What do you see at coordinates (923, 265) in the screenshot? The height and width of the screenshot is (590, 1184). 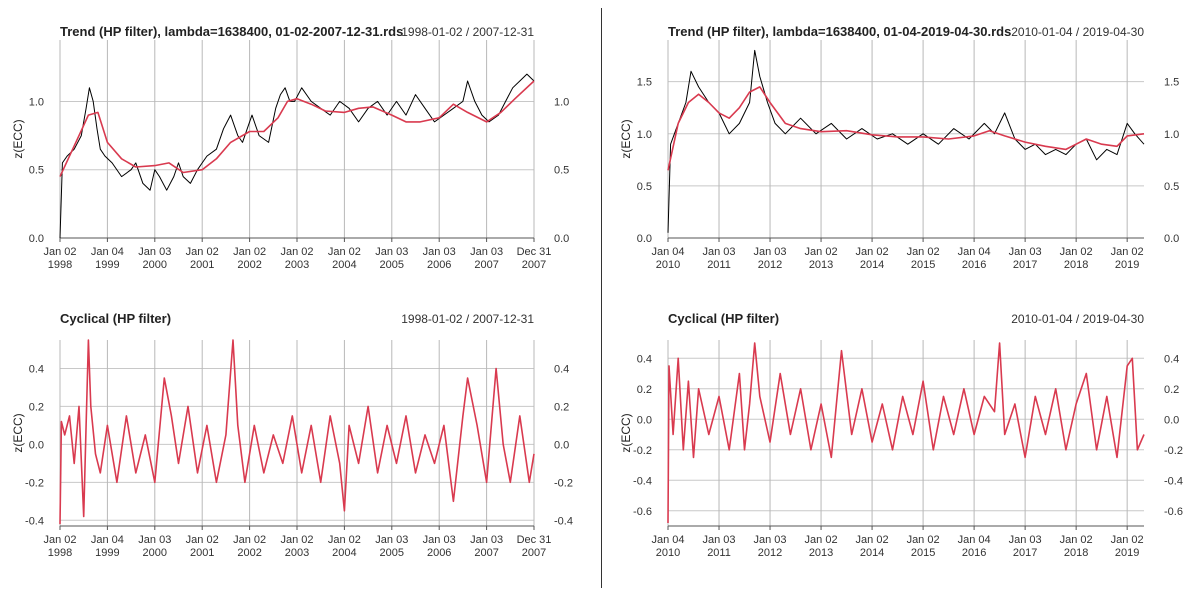 I see `x-tick-year-label: 2015` at bounding box center [923, 265].